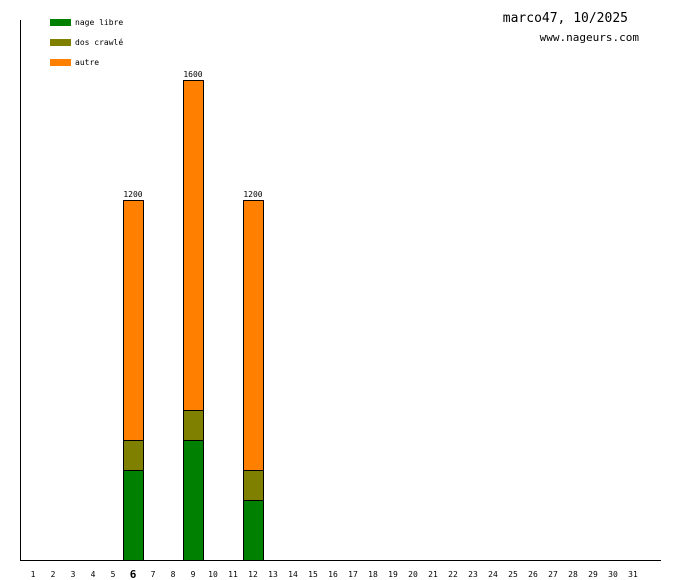 The height and width of the screenshot is (580, 680). What do you see at coordinates (233, 574) in the screenshot?
I see `x-tick-label-11: 11` at bounding box center [233, 574].